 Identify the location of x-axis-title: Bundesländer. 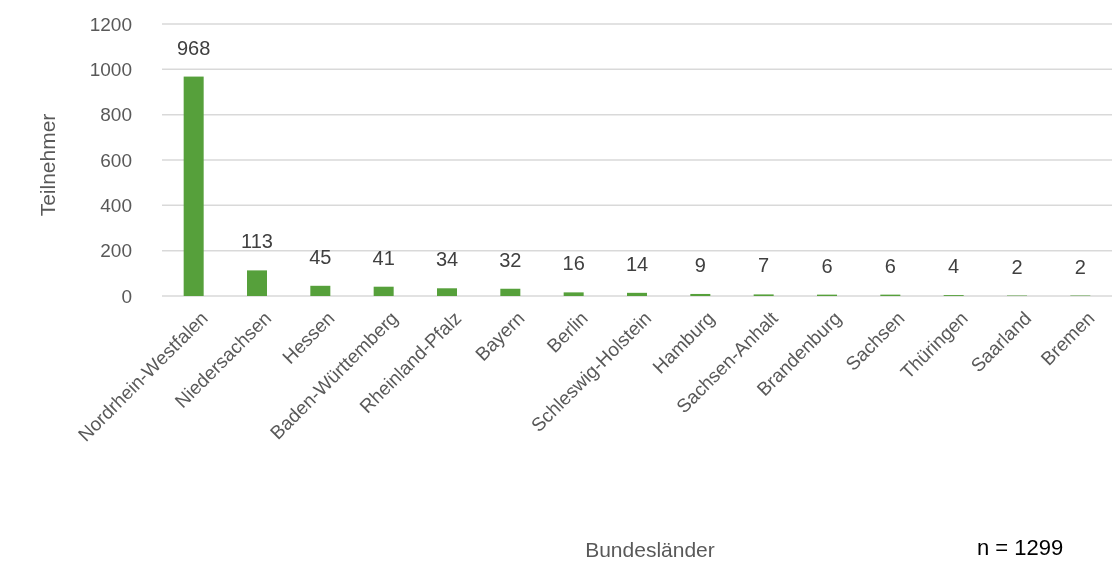
(650, 549).